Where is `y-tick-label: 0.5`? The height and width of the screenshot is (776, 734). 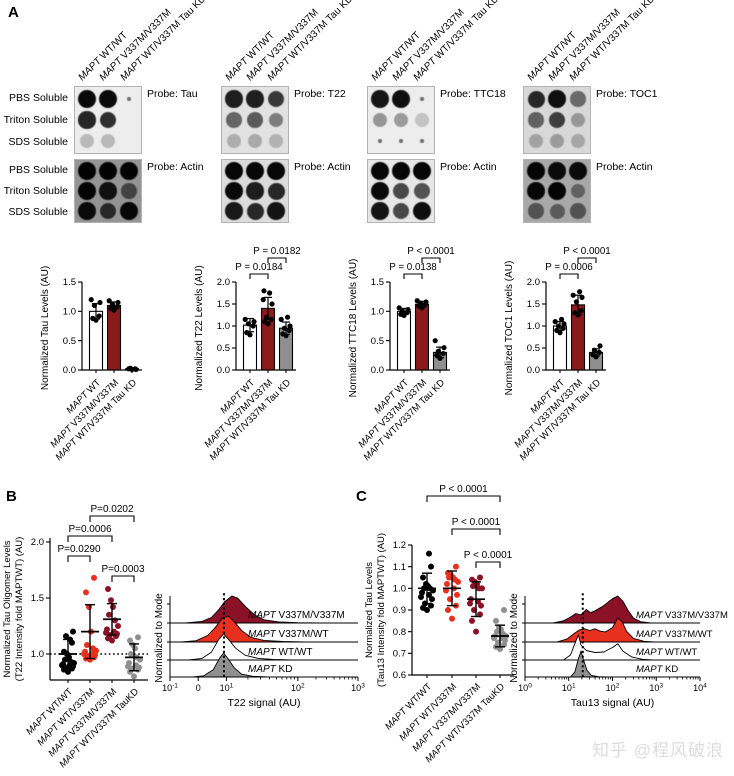
y-tick-label: 0.5 is located at coordinates (377, 341).